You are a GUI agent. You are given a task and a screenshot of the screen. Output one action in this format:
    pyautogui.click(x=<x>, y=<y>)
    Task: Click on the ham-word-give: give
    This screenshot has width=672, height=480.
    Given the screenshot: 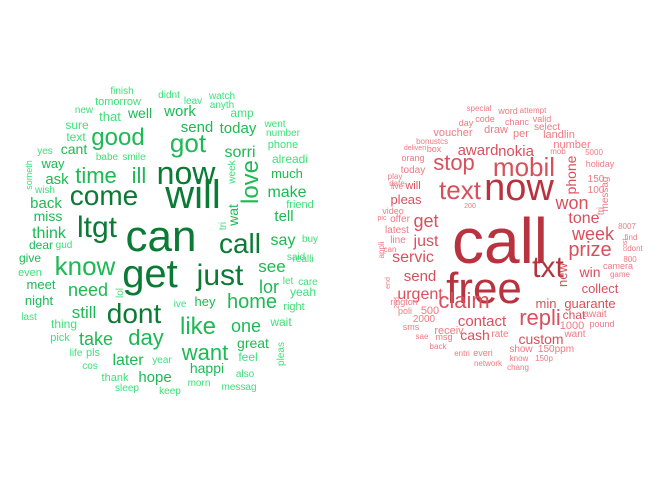 What is the action you would take?
    pyautogui.click(x=30, y=258)
    